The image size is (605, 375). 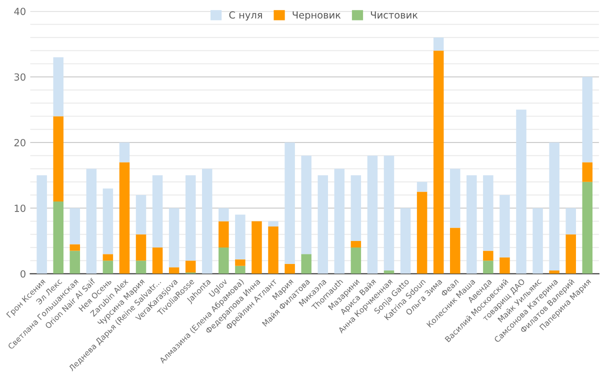 I want to click on y-tick-label: 40, so click(x=20, y=12).